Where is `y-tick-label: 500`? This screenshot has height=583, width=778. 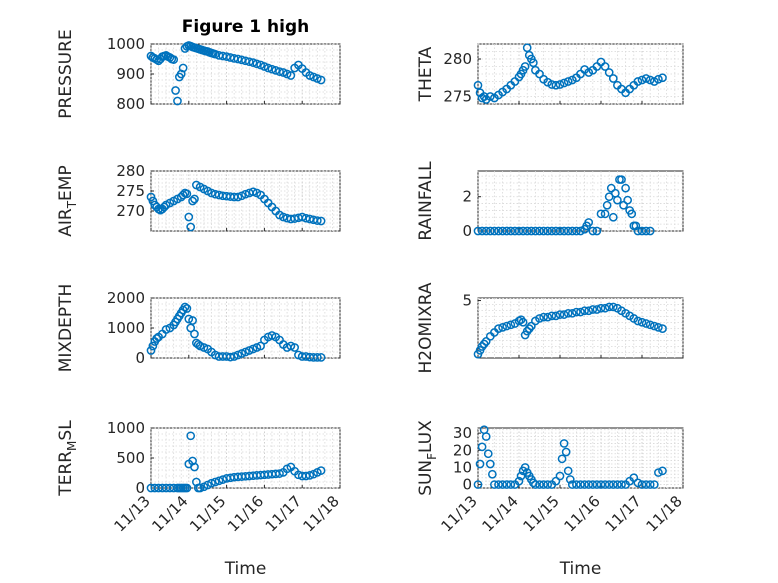 y-tick-label: 500 is located at coordinates (130, 458).